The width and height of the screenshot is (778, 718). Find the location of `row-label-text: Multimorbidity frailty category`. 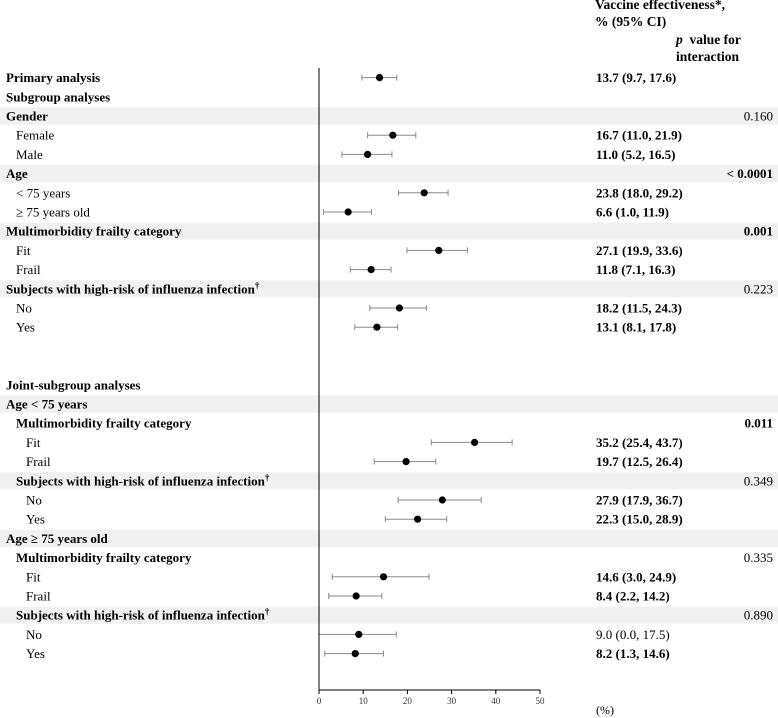

row-label-text: Multimorbidity frailty category is located at coordinates (104, 557).